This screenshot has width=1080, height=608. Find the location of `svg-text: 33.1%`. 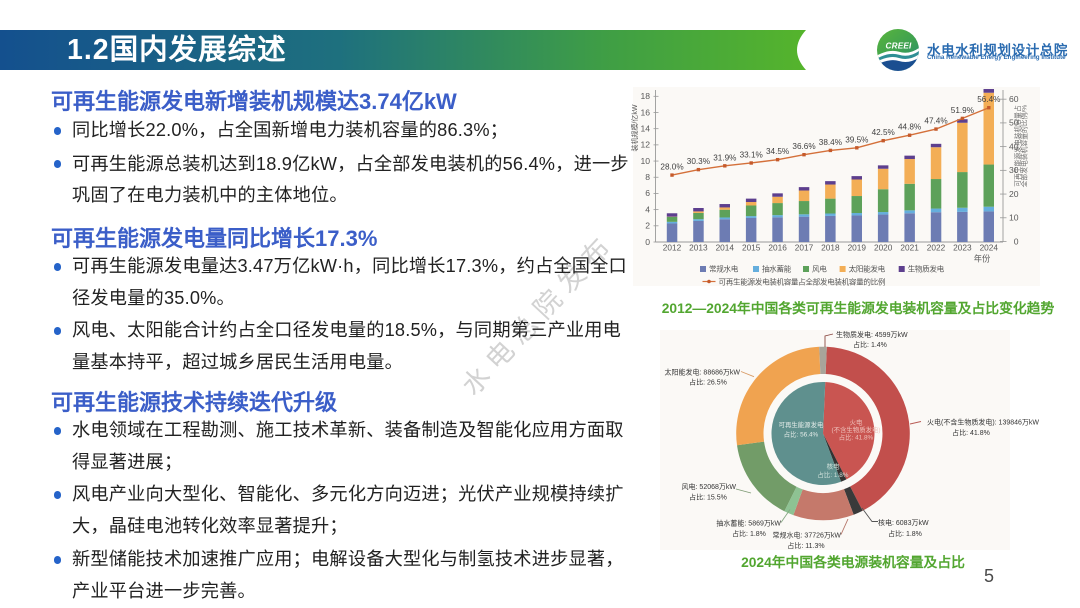

svg-text: 33.1% is located at coordinates (751, 154).